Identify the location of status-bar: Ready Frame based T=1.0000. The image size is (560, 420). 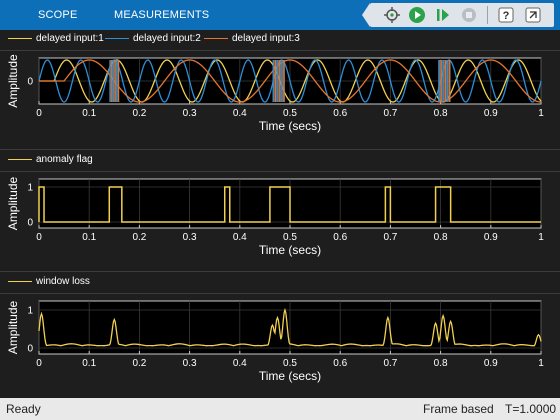
(280, 409).